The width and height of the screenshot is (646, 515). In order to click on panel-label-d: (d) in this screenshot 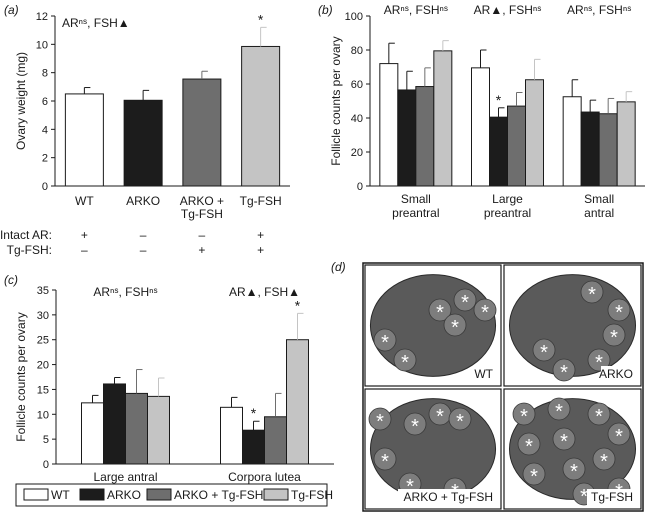, I will do `click(338, 267)`.